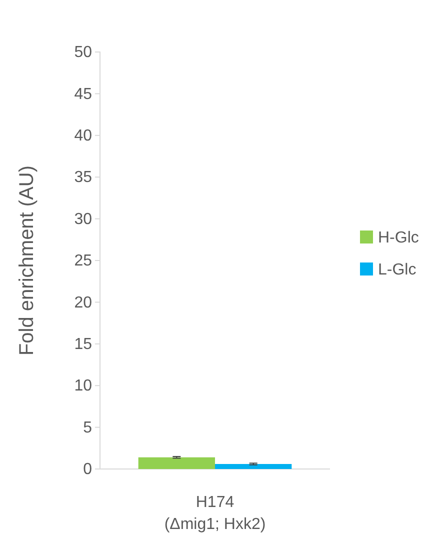  What do you see at coordinates (87, 469) in the screenshot?
I see `y-tick-label: 0` at bounding box center [87, 469].